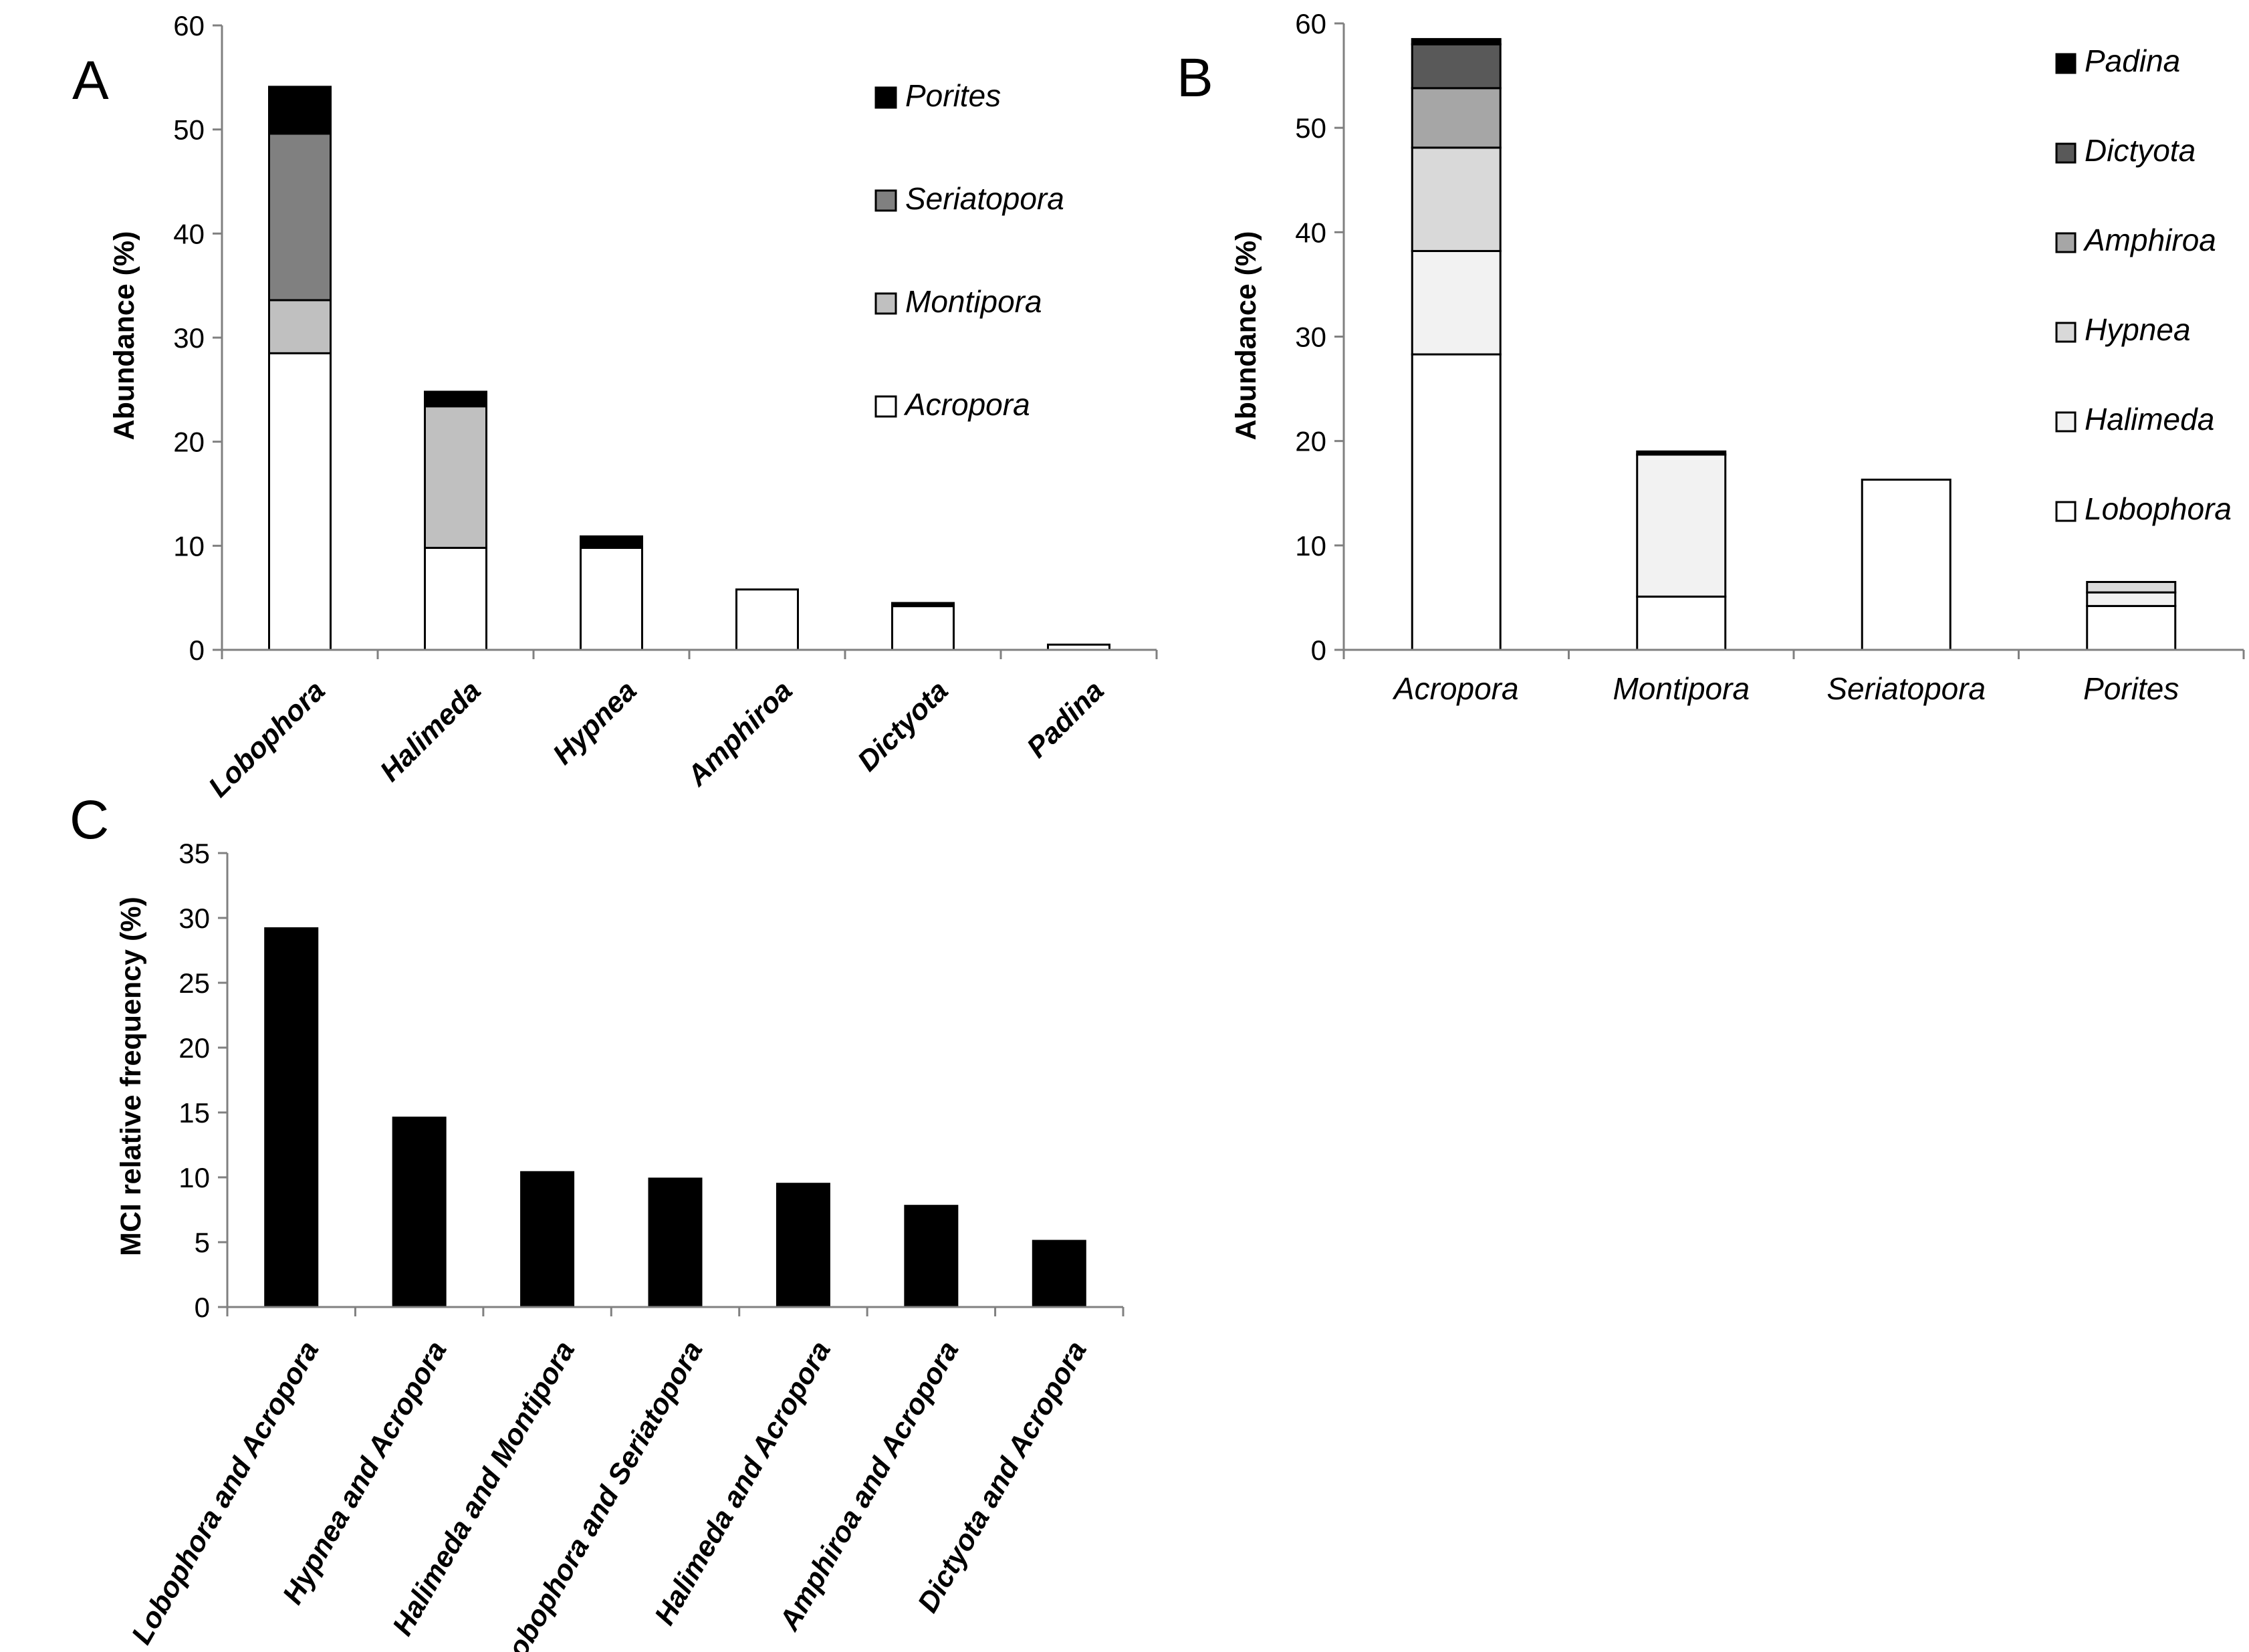  I want to click on panel-c-bar-lobophora-and-acropora-mci, so click(291, 1118).